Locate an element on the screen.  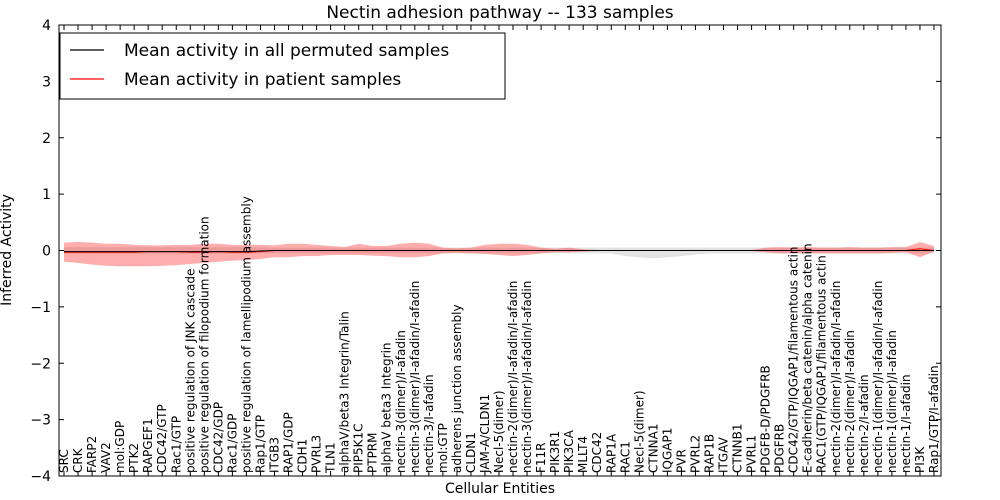
y-tick-label: −3 is located at coordinates (40, 421).